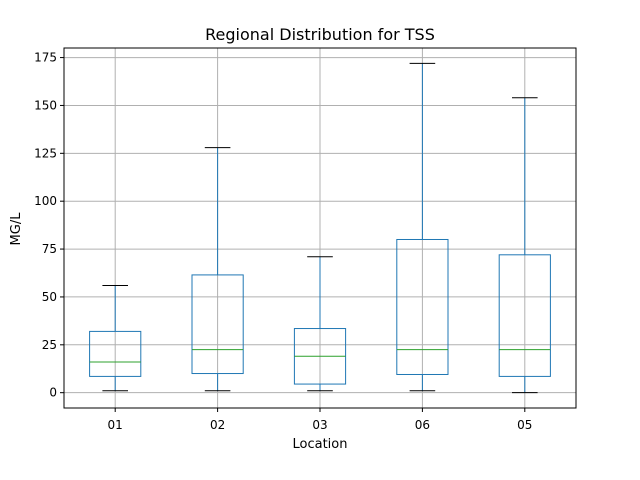  Describe the element at coordinates (49, 249) in the screenshot. I see `y-tick-label: 75` at that location.